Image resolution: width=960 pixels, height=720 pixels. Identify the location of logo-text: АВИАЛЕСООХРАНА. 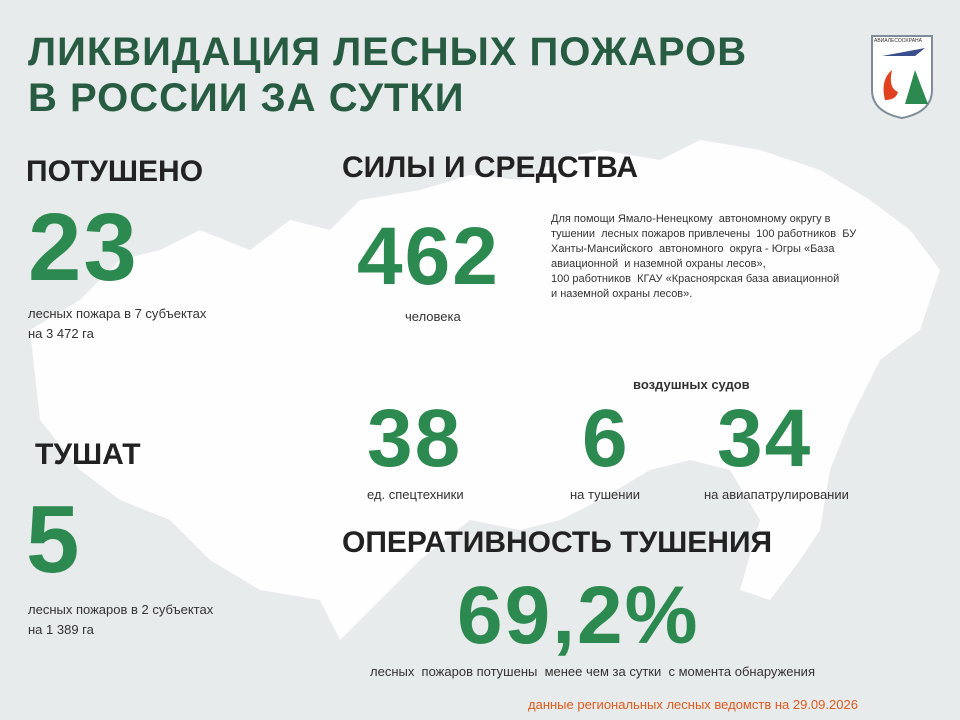
(898, 41).